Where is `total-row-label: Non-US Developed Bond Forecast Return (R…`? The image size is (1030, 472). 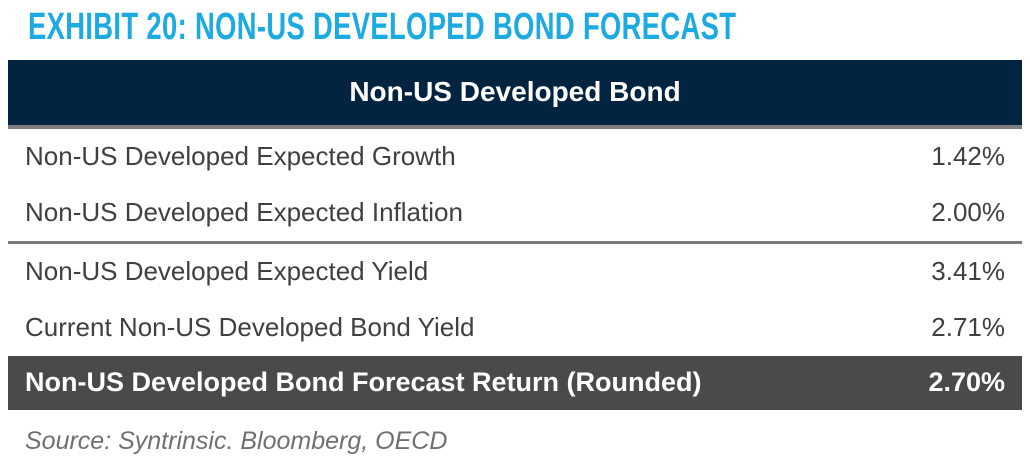 total-row-label: Non-US Developed Bond Forecast Return (R… is located at coordinates (363, 382).